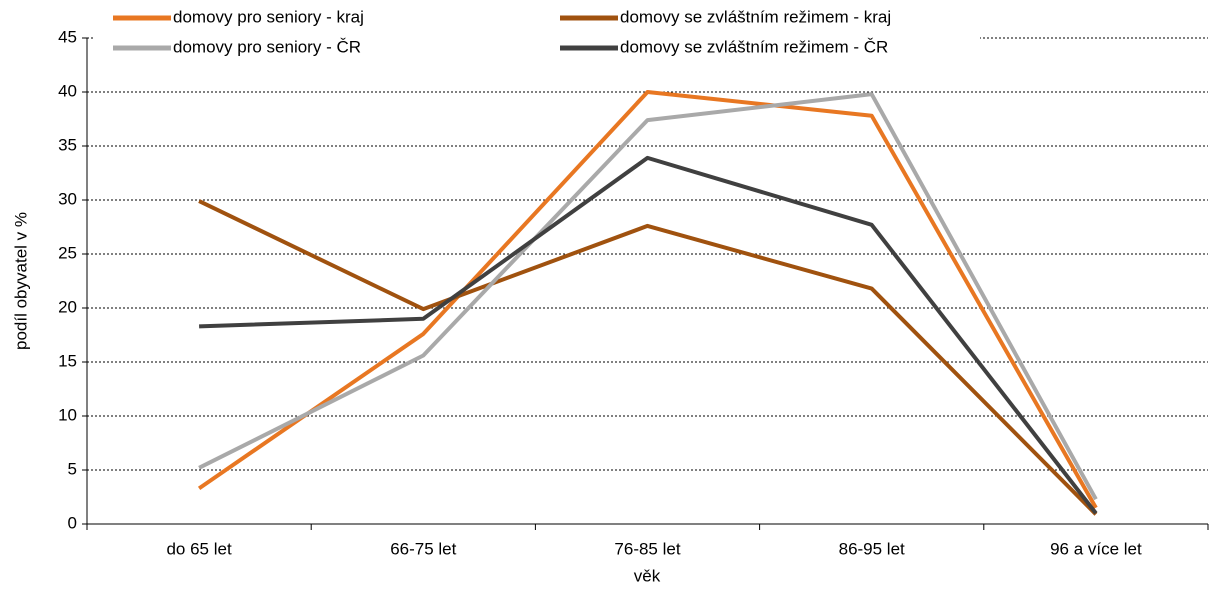 The width and height of the screenshot is (1224, 590). Describe the element at coordinates (67, 198) in the screenshot. I see `y-tick-label: 30` at that location.